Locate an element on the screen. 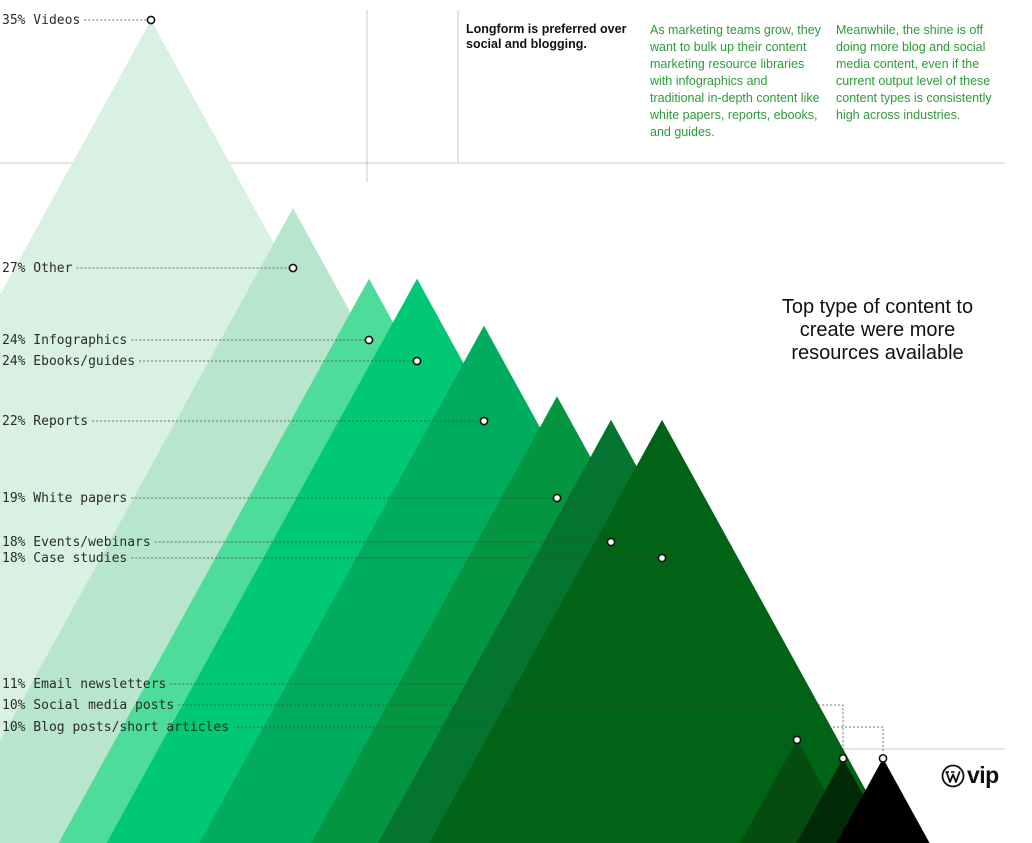  peak-blog-posts-short-articles is located at coordinates (883, 800).